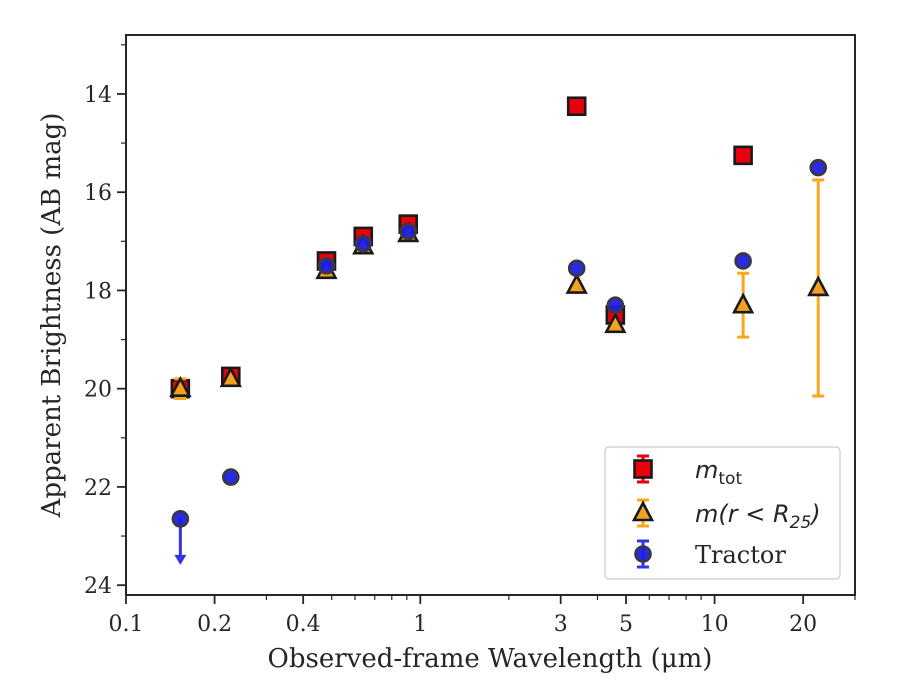  What do you see at coordinates (420, 624) in the screenshot?
I see `x-tick-label: 1` at bounding box center [420, 624].